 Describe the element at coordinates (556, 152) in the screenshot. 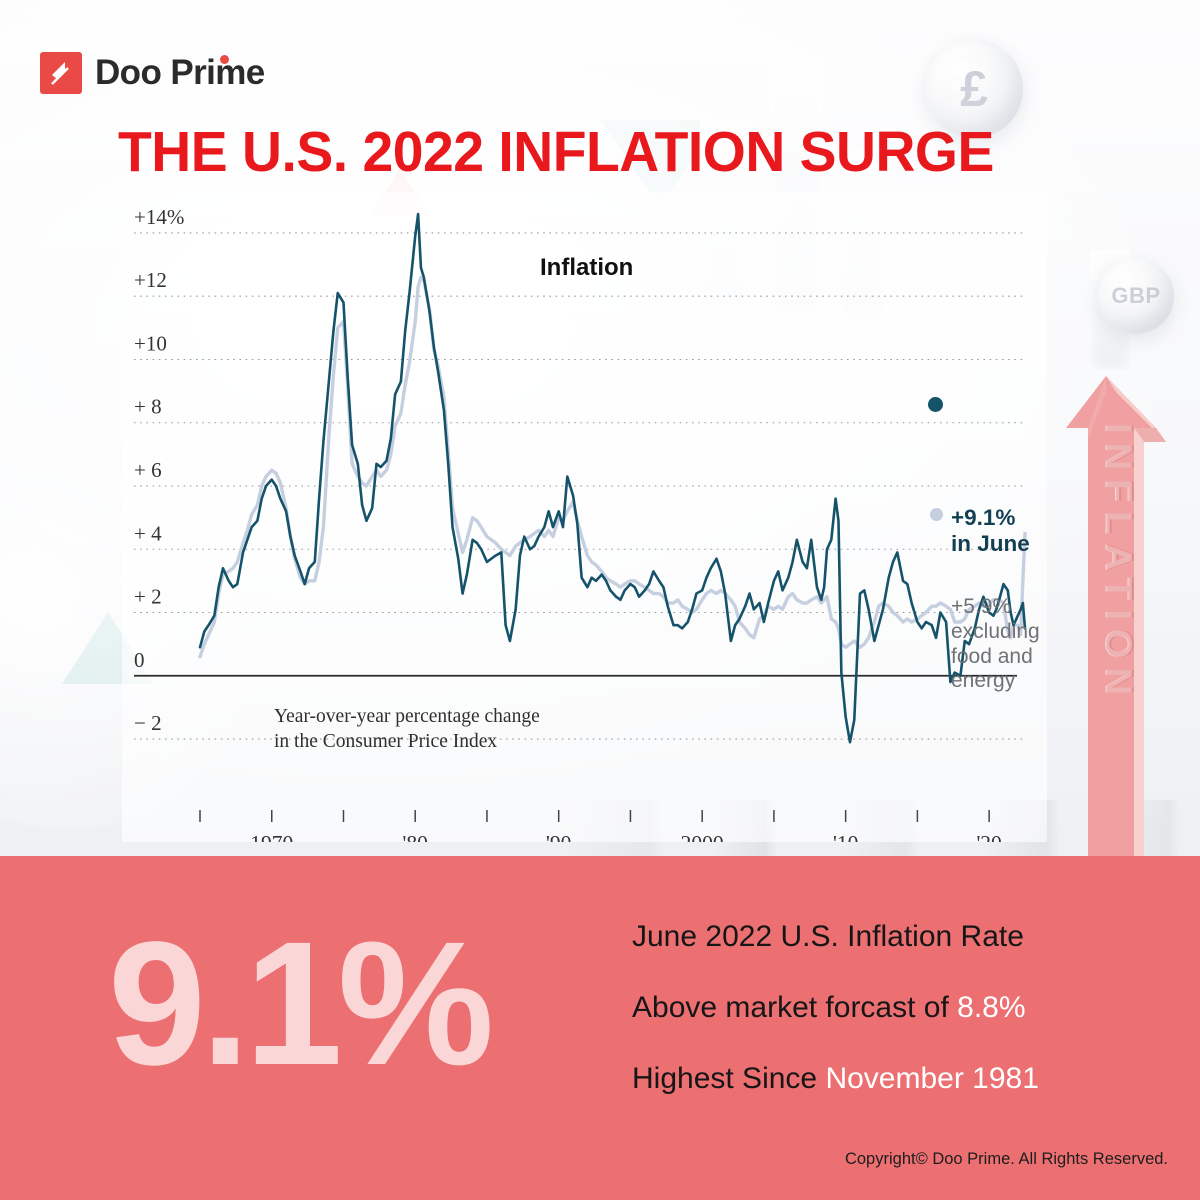

I see `page-title: THE U.S. 2022 INFLATION SURGE` at that location.